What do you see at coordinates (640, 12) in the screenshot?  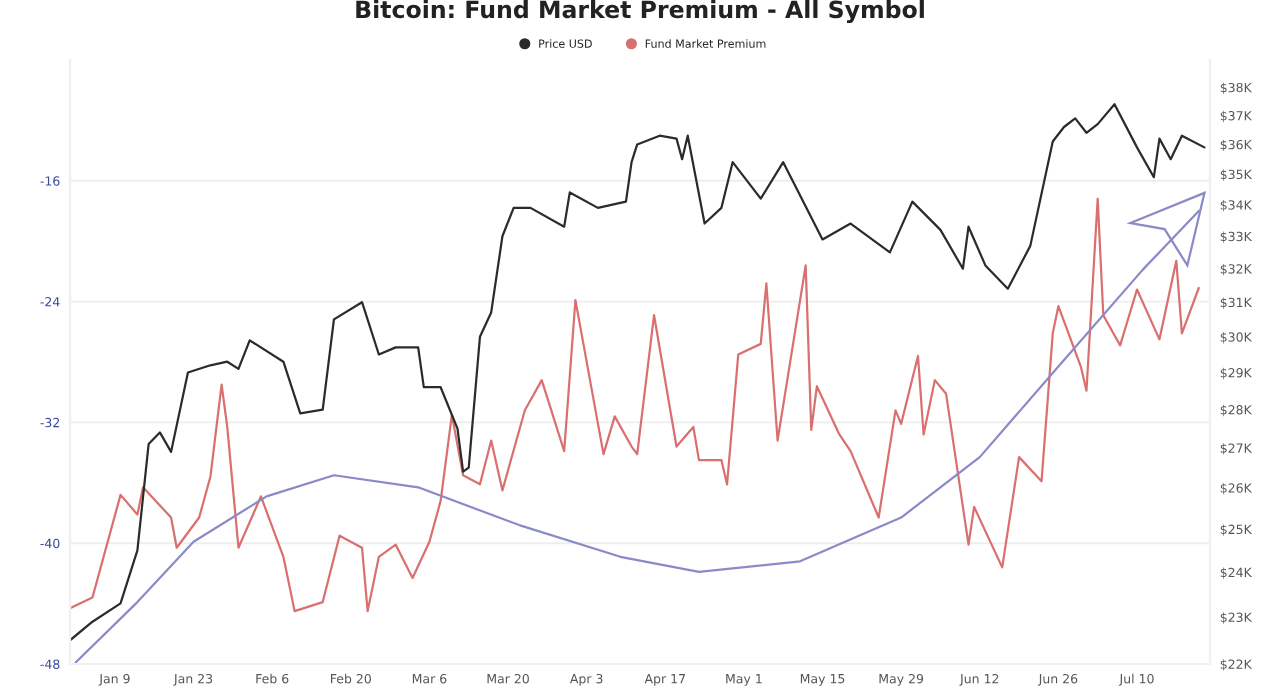 I see `chart-title: Bitcoin: Fund Market Premium - All Symbol` at bounding box center [640, 12].